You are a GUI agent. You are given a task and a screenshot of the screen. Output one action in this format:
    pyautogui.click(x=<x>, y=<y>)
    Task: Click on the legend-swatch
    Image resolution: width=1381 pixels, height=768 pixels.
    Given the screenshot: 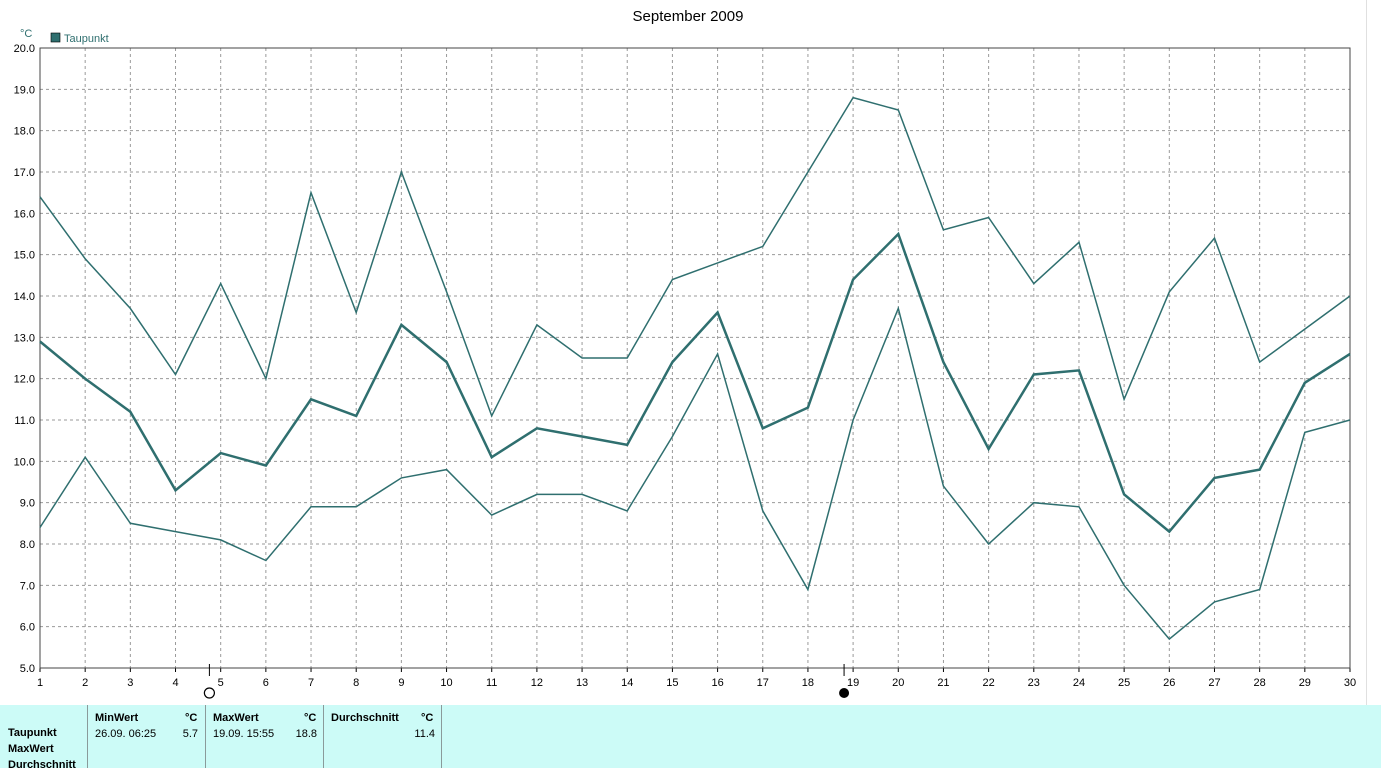 What is the action you would take?
    pyautogui.click(x=55, y=37)
    